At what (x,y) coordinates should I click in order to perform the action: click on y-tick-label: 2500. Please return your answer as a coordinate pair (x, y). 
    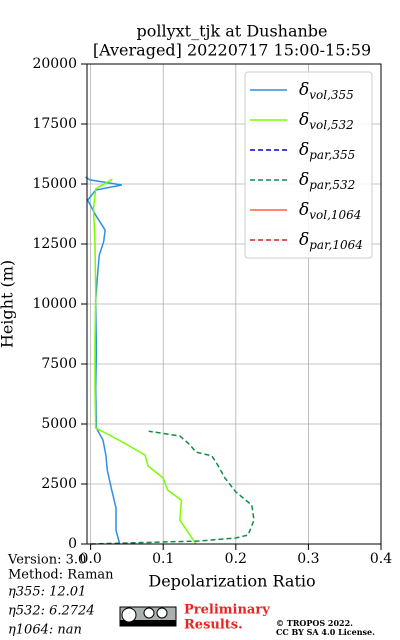
    Looking at the image, I should click on (59, 484).